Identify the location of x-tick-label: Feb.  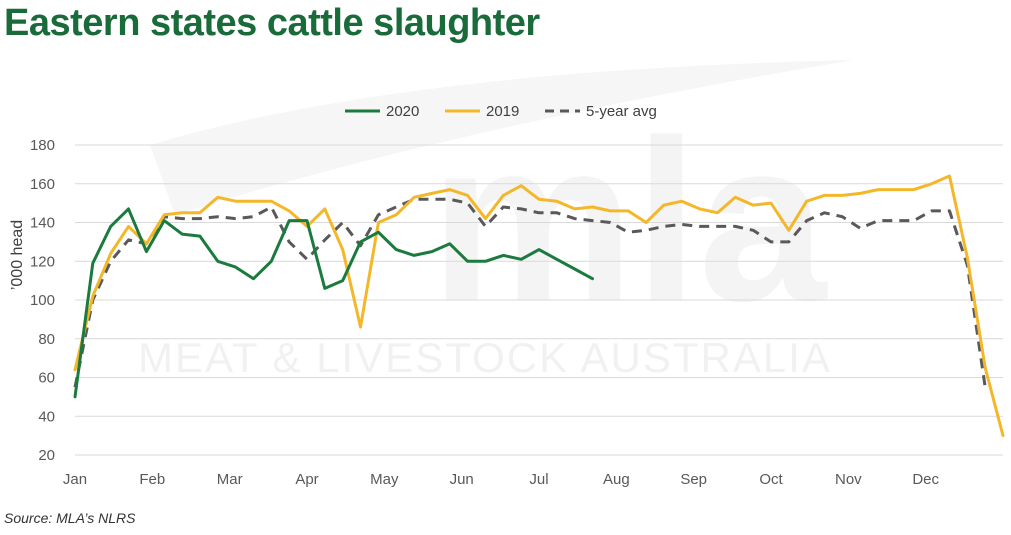
(152, 479).